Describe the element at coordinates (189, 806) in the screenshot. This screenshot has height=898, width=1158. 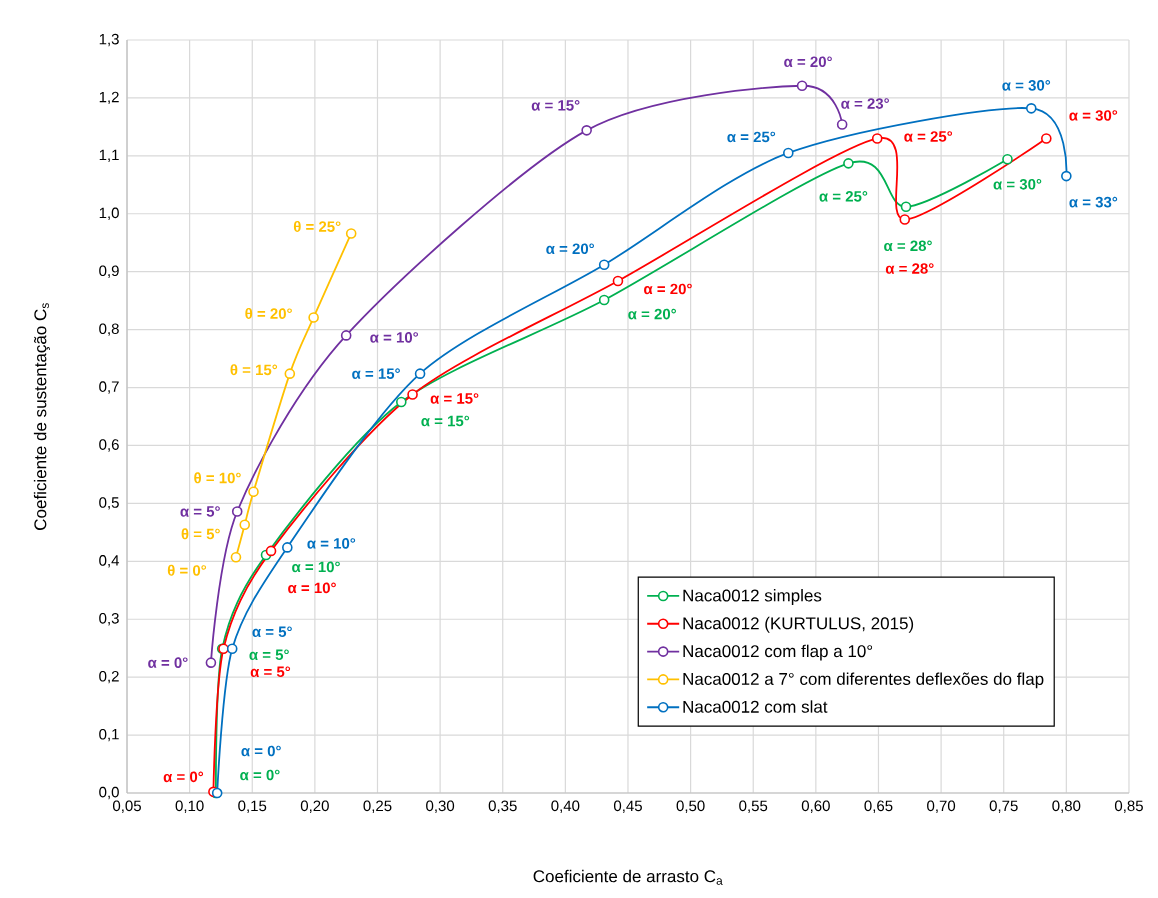
I see `x-tick-label: 0,10` at that location.